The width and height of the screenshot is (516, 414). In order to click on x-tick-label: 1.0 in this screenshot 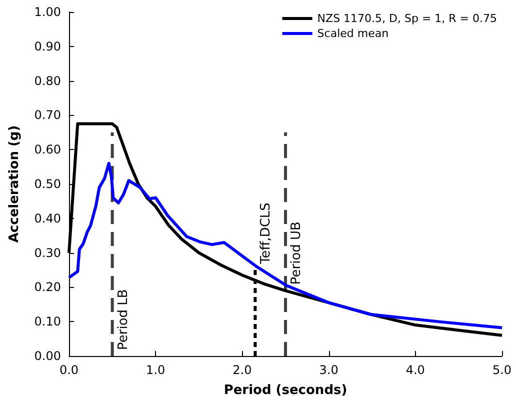, I will do `click(156, 370)`.